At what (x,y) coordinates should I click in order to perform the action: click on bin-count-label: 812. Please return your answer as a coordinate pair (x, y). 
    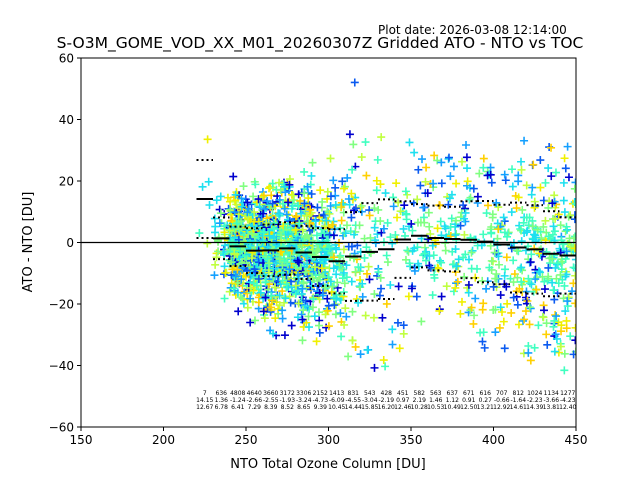
    Looking at the image, I should click on (519, 393).